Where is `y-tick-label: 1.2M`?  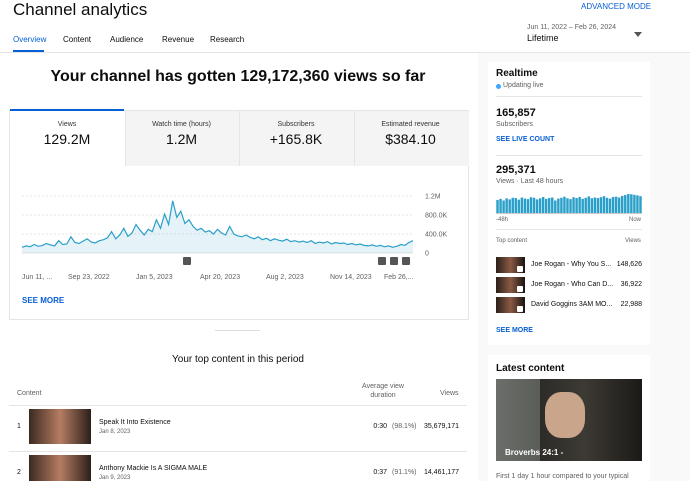
y-tick-label: 1.2M is located at coordinates (433, 197).